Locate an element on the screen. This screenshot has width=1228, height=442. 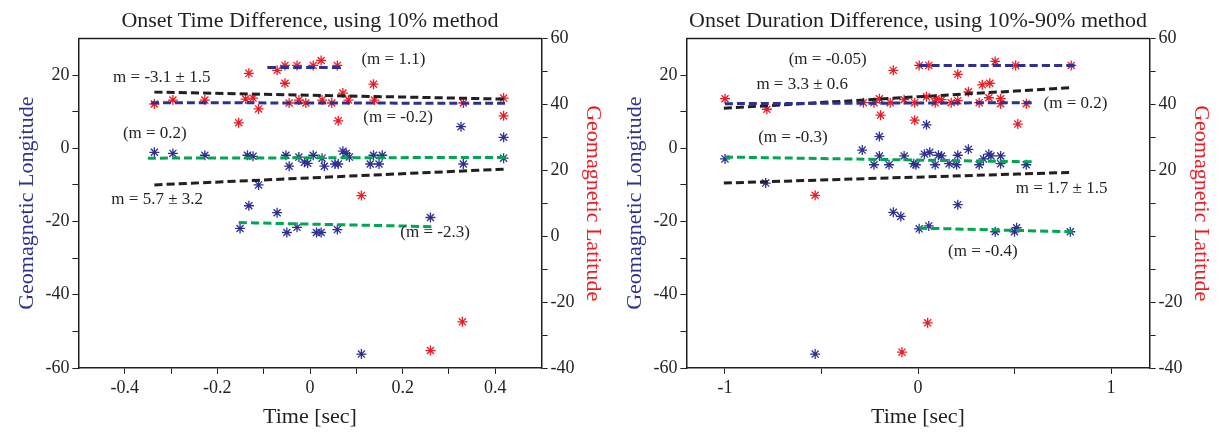
annotation: m = 5.7 ± 3.2 is located at coordinates (157, 199).